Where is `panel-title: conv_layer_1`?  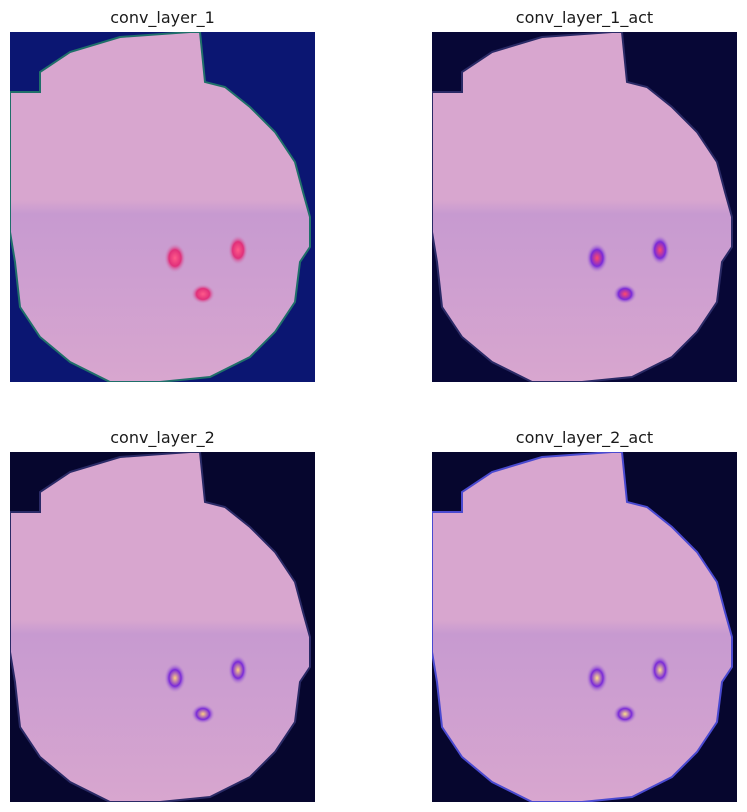
panel-title: conv_layer_1 is located at coordinates (162, 17).